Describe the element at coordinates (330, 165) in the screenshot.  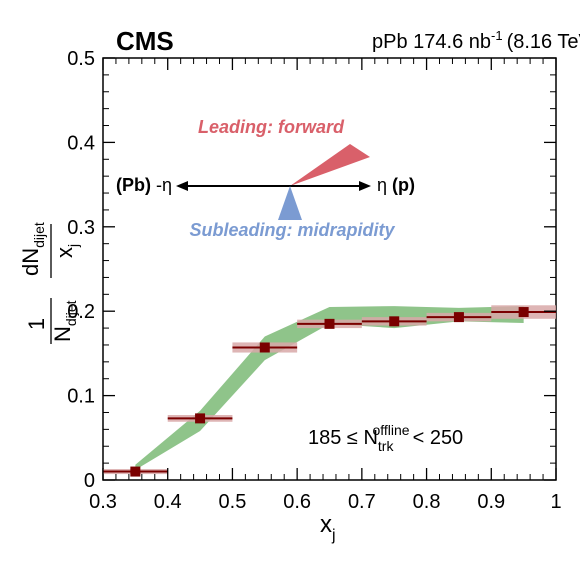
I see `leading-jet-cone` at that location.